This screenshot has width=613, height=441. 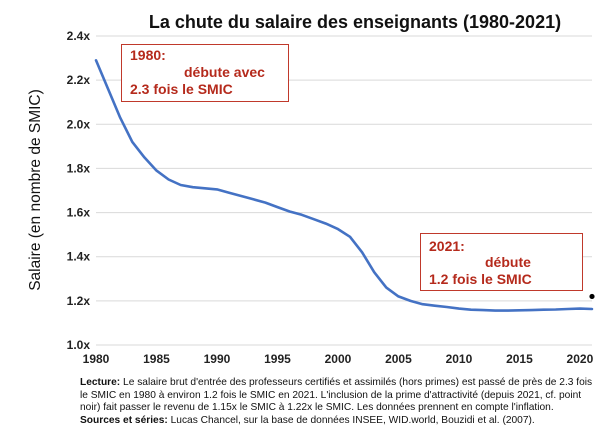 What do you see at coordinates (459, 359) in the screenshot?
I see `x-tick-label: 2010` at bounding box center [459, 359].